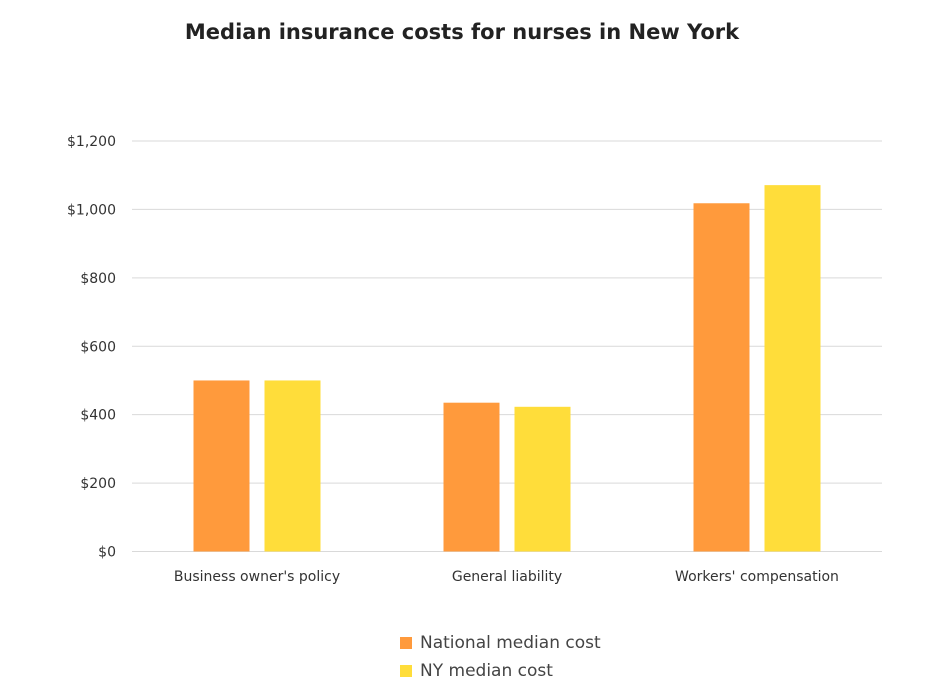 The image size is (938, 687). I want to click on x-tick-label: Workers' compensation, so click(757, 577).